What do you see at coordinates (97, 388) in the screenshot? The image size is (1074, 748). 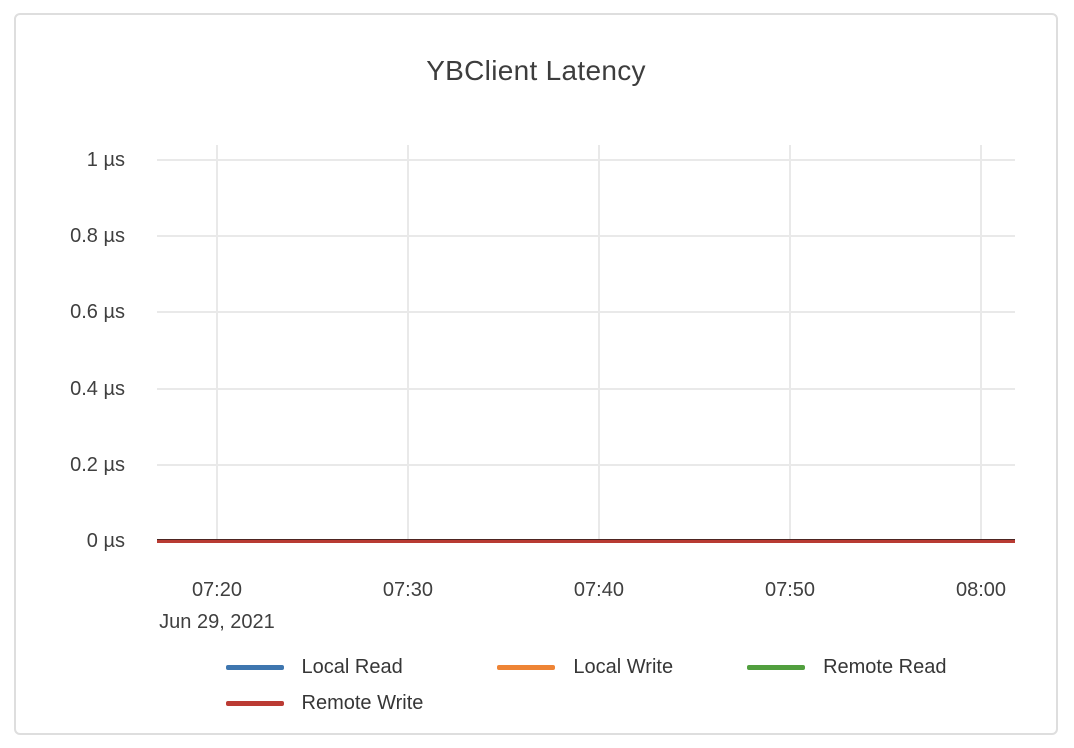 I see `y-tick-label: 0.4 µs` at bounding box center [97, 388].